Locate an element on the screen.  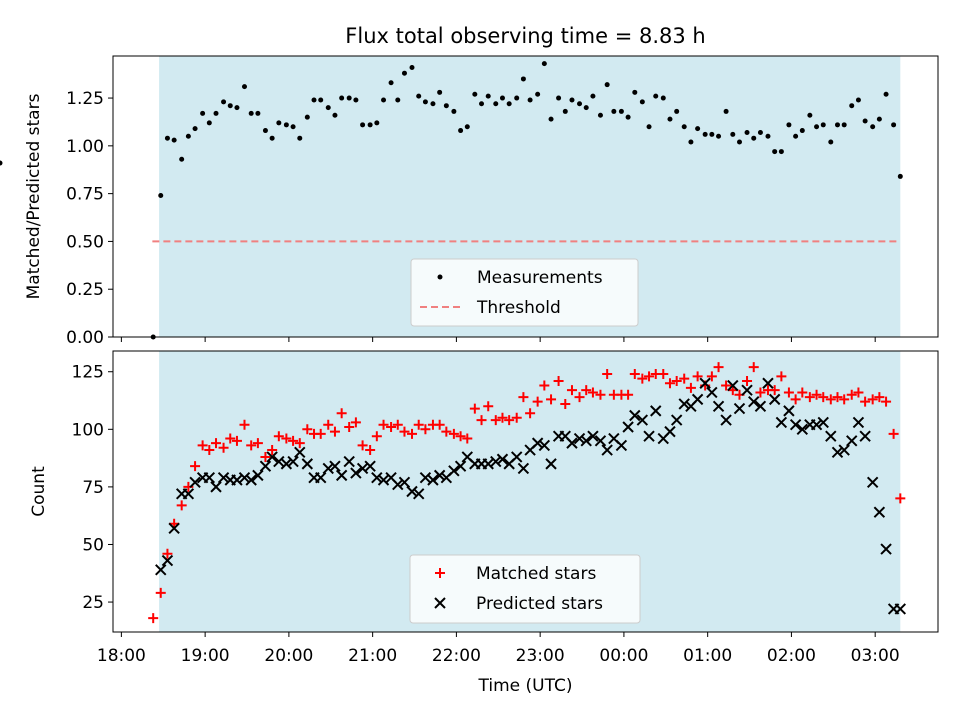
x-tick-label: 20:00 is located at coordinates (288, 656).